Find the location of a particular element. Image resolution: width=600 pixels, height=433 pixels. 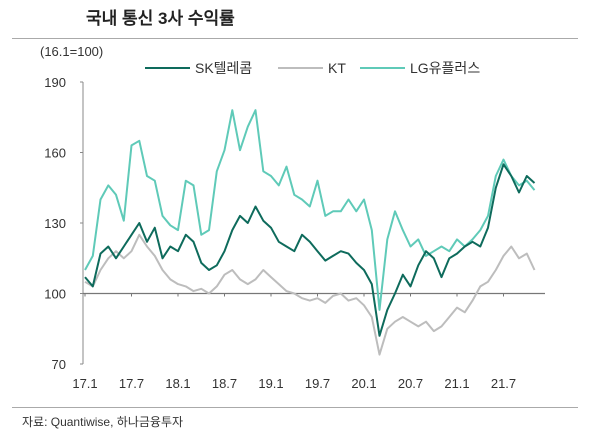

unit-label: (16.1=100) is located at coordinates (72, 51).